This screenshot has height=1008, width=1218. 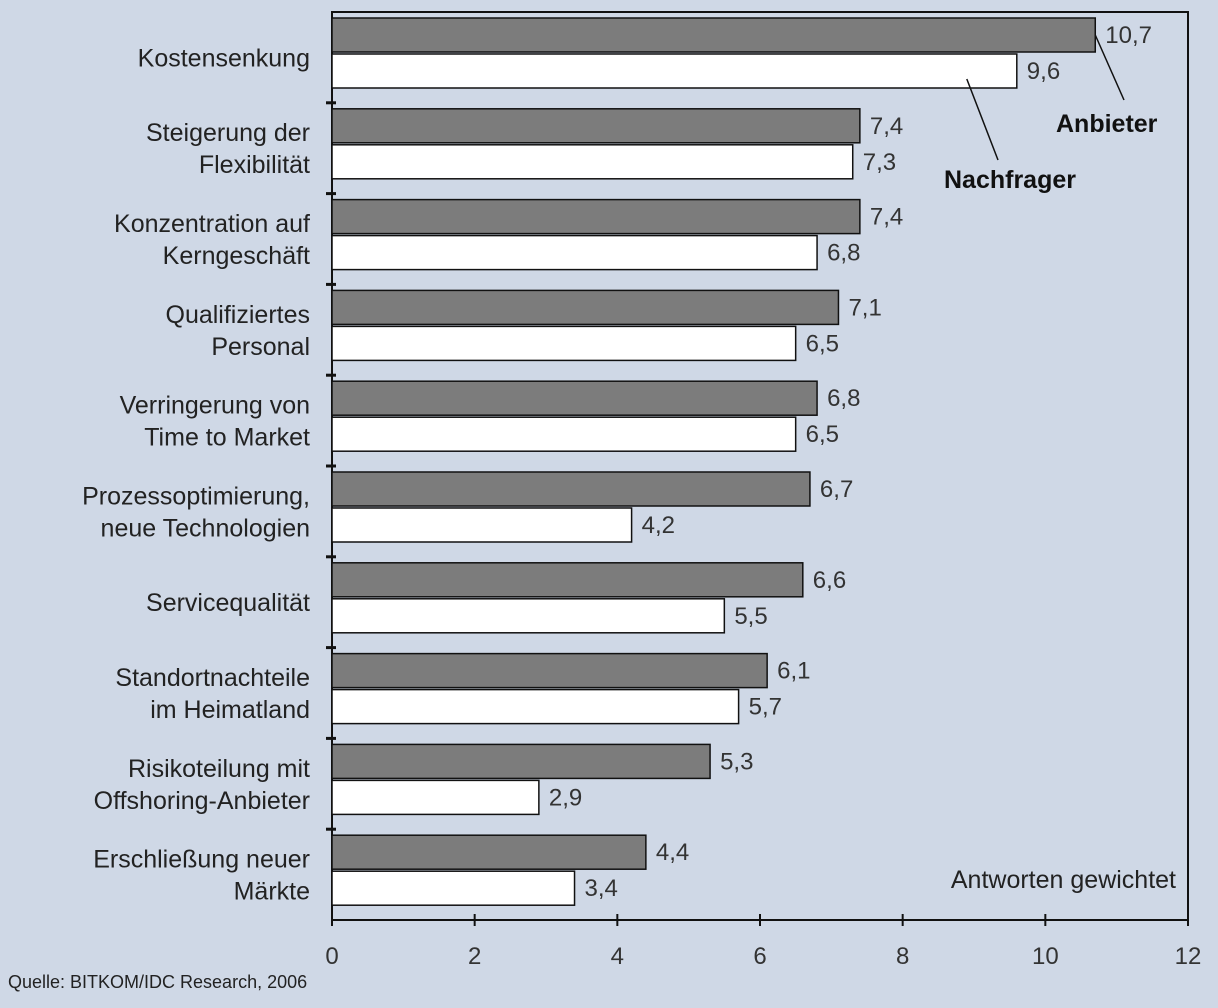 I want to click on category-label: Erschließung neuer, so click(x=201, y=860).